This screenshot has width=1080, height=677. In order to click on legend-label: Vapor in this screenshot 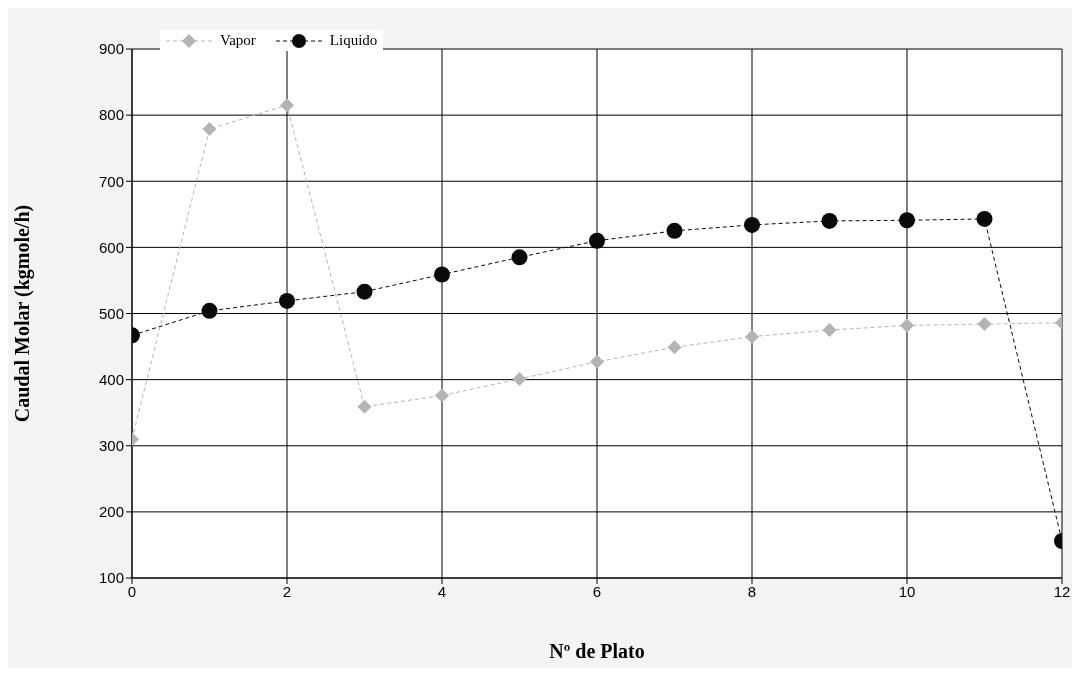, I will do `click(237, 40)`.